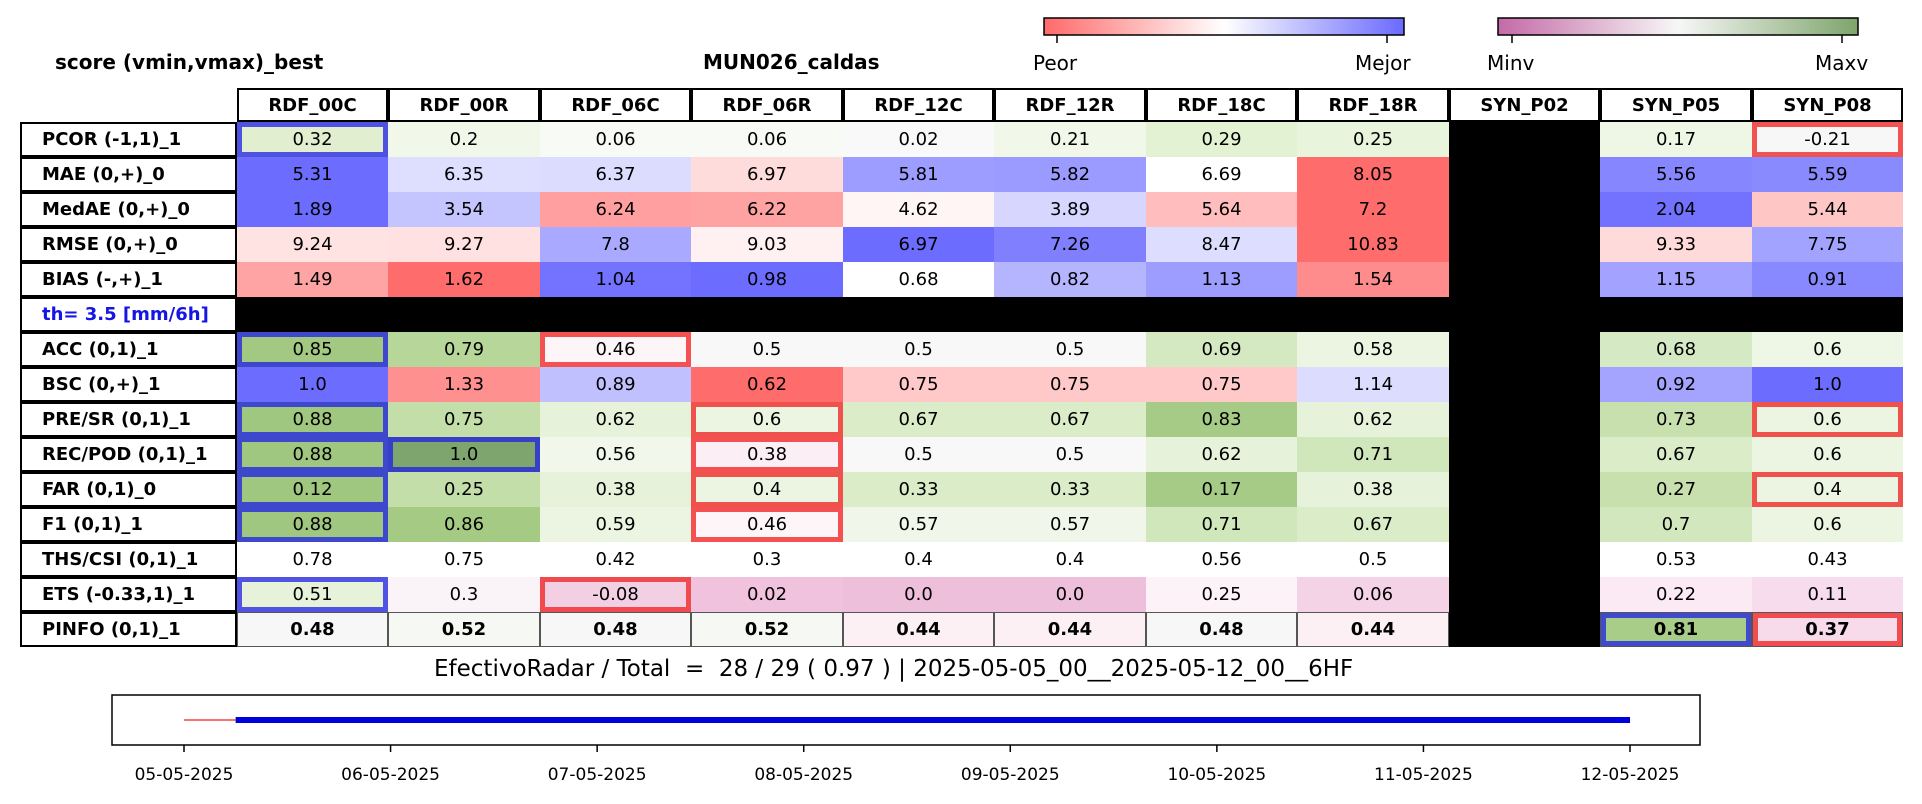  Describe the element at coordinates (767, 279) in the screenshot. I see `heatmap-cell: 0.98` at that location.